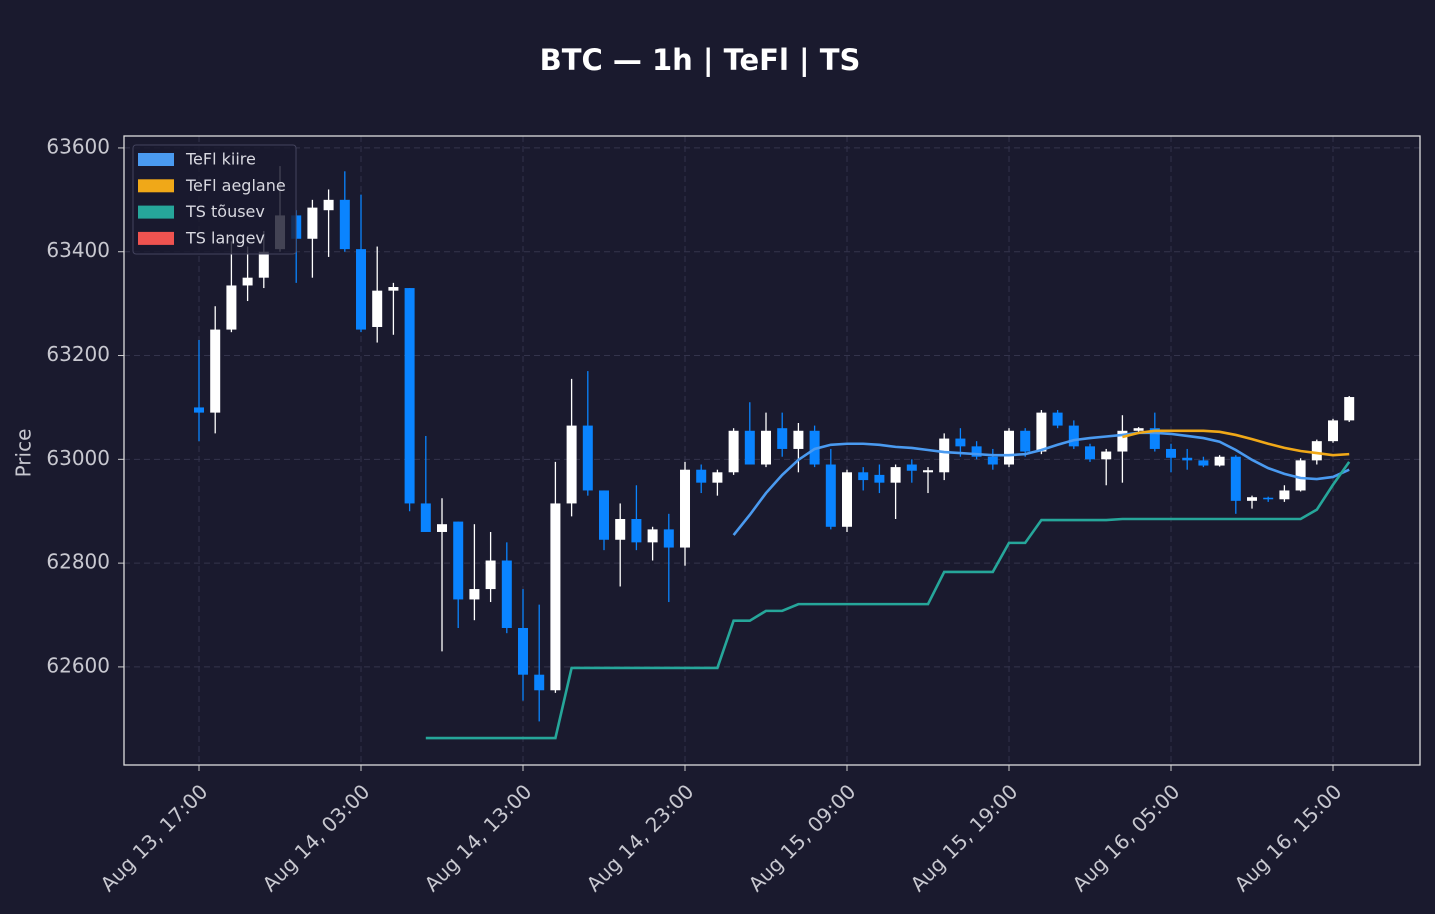 Image resolution: width=1435 pixels, height=914 pixels. What do you see at coordinates (78, 458) in the screenshot?
I see `y-tick-label: 63000` at bounding box center [78, 458].